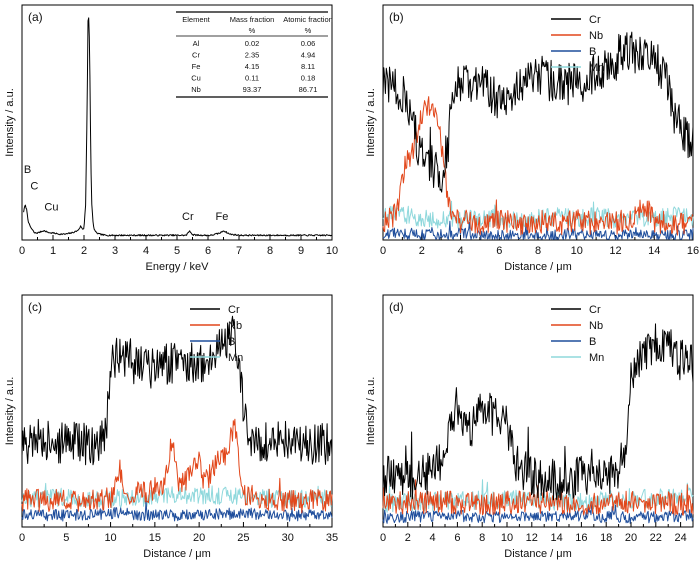 Image resolution: width=700 pixels, height=567 pixels. I want to click on x-tick-label: 24, so click(680, 538).